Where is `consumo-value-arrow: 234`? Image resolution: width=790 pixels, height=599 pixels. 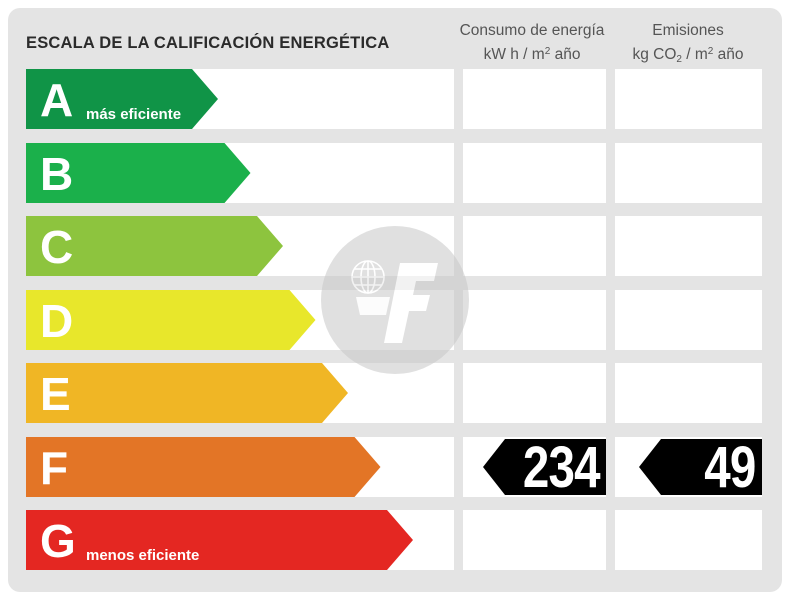
consumo-value-arrow: 234 is located at coordinates (544, 467).